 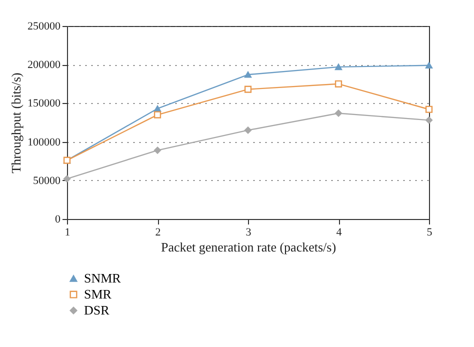 I want to click on y-tick-label: 100000, so click(x=44, y=142).